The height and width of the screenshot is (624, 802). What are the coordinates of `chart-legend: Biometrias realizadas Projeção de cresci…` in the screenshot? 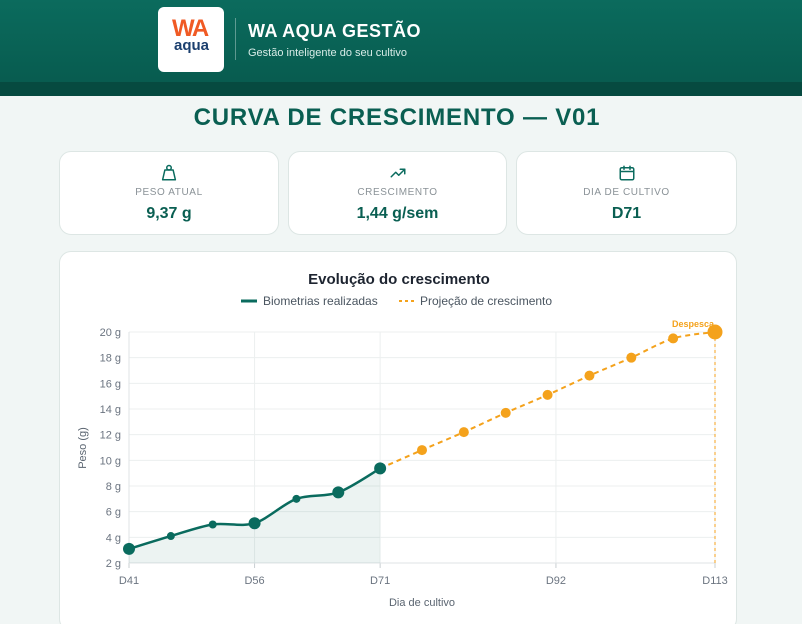 It's located at (396, 301).